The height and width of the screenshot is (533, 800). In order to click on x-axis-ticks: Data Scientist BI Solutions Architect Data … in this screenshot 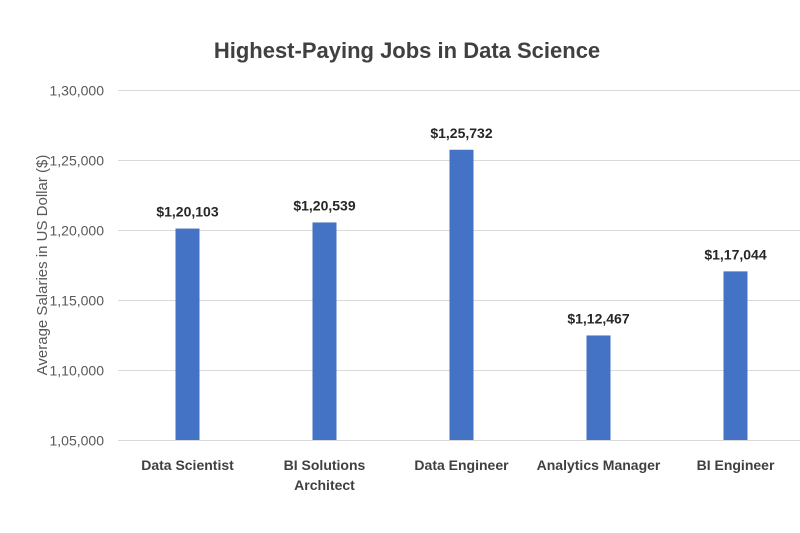, I will do `click(458, 475)`.